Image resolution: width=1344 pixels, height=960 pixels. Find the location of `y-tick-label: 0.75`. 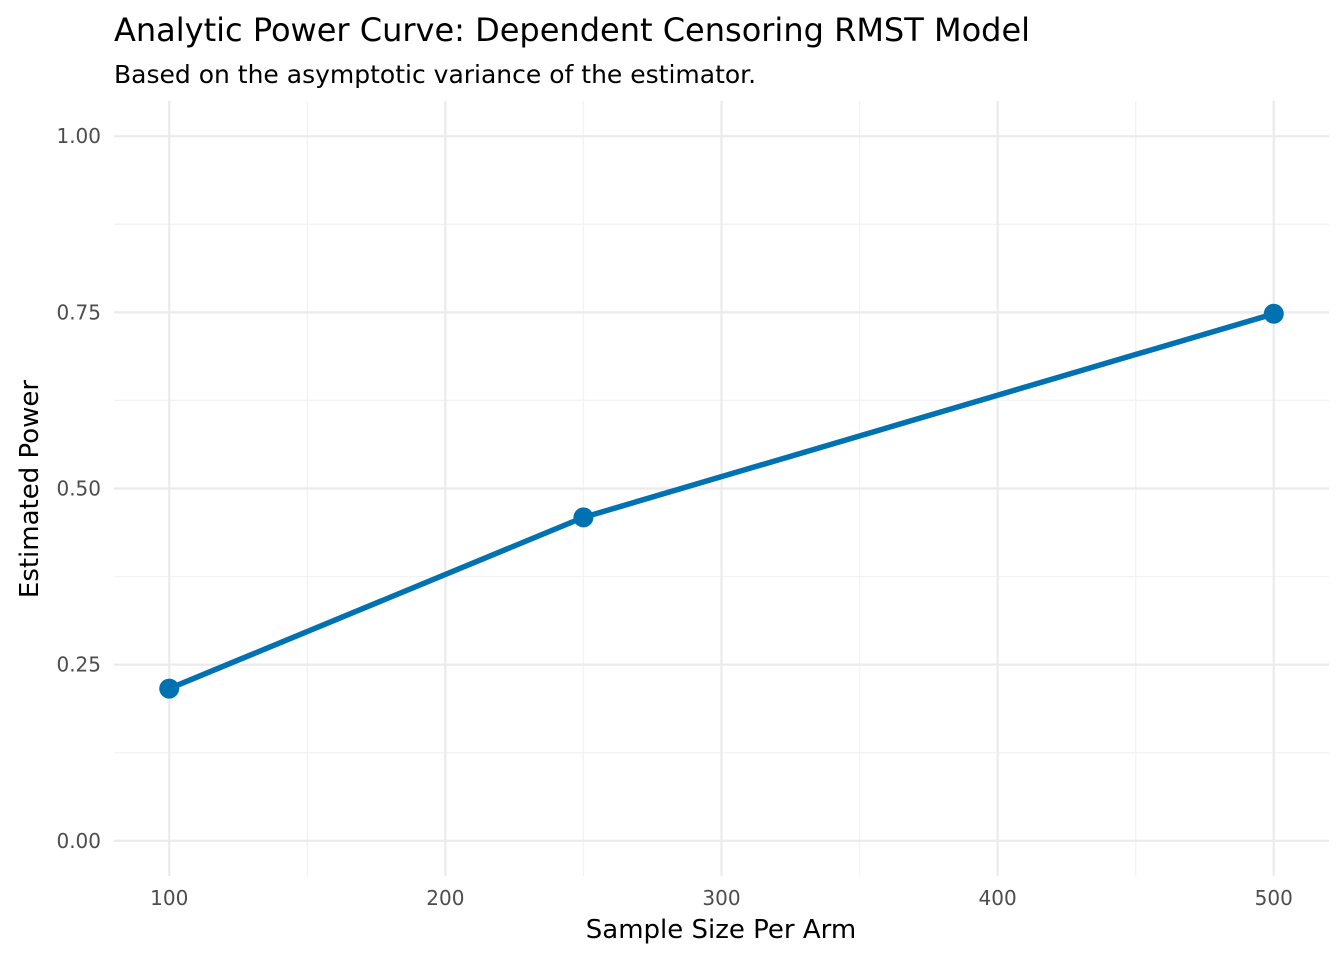

y-tick-label: 0.75 is located at coordinates (78, 312).